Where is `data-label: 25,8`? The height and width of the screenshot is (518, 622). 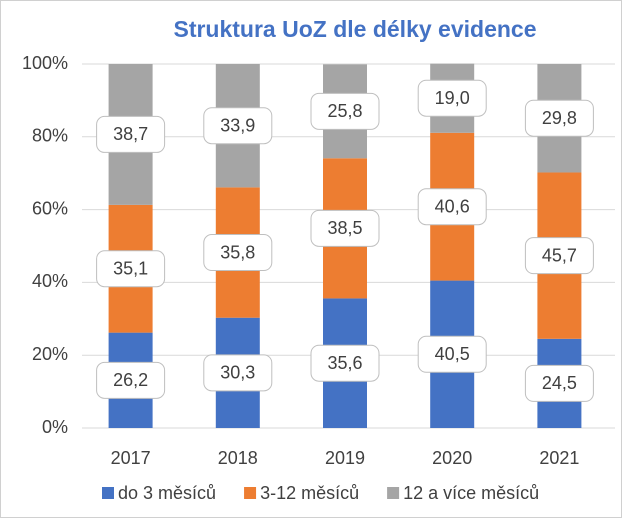
data-label: 25,8 is located at coordinates (344, 111).